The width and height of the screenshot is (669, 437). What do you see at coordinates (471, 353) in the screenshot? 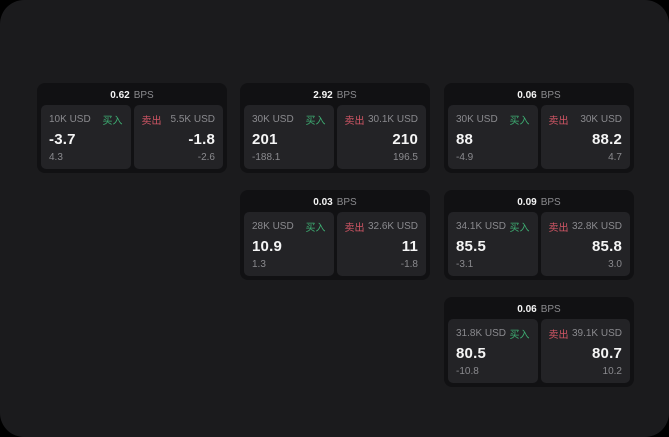
I see `buy-price: 80.5` at bounding box center [471, 353].